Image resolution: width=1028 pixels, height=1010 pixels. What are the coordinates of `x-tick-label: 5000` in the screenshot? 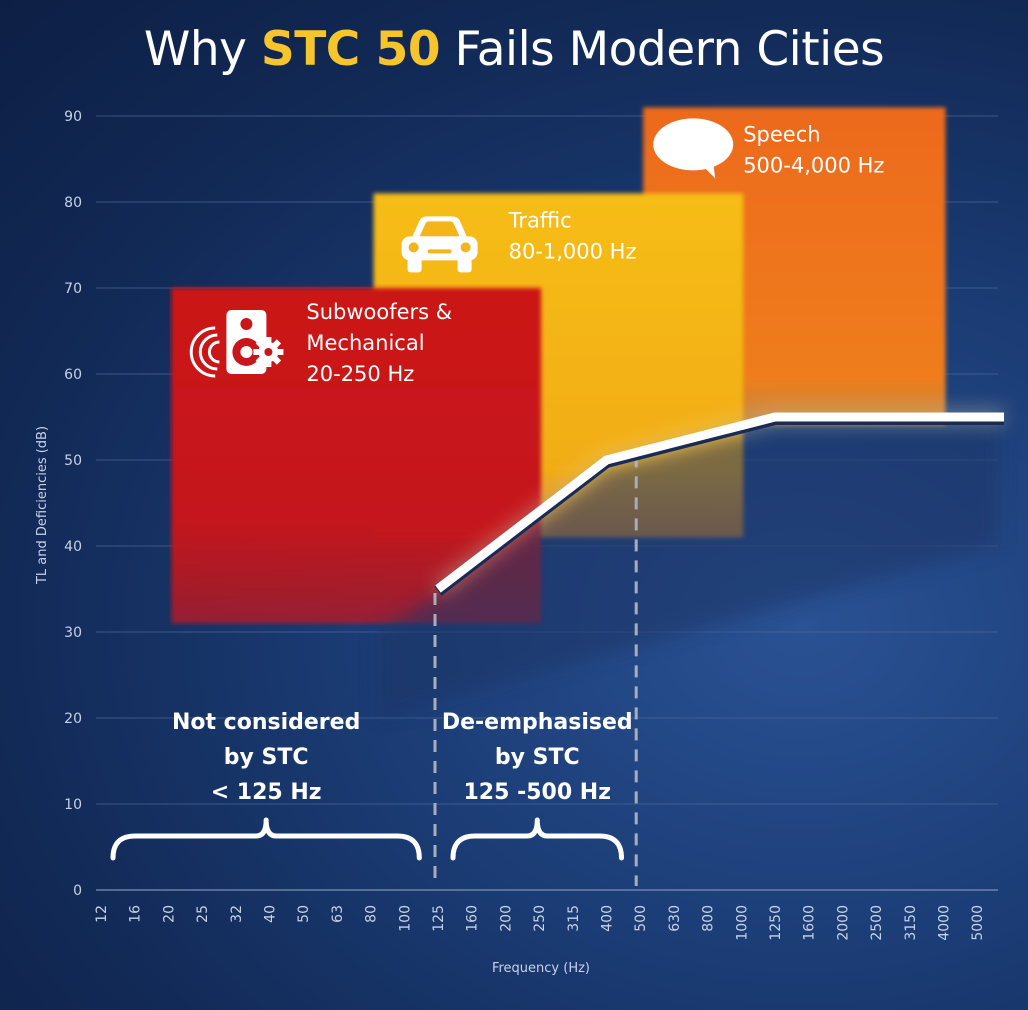 It's located at (978, 923).